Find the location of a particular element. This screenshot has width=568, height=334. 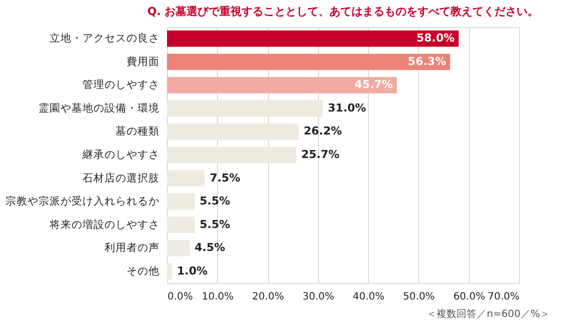

text: ＜複数回答／n=600／%＞ is located at coordinates (488, 314).